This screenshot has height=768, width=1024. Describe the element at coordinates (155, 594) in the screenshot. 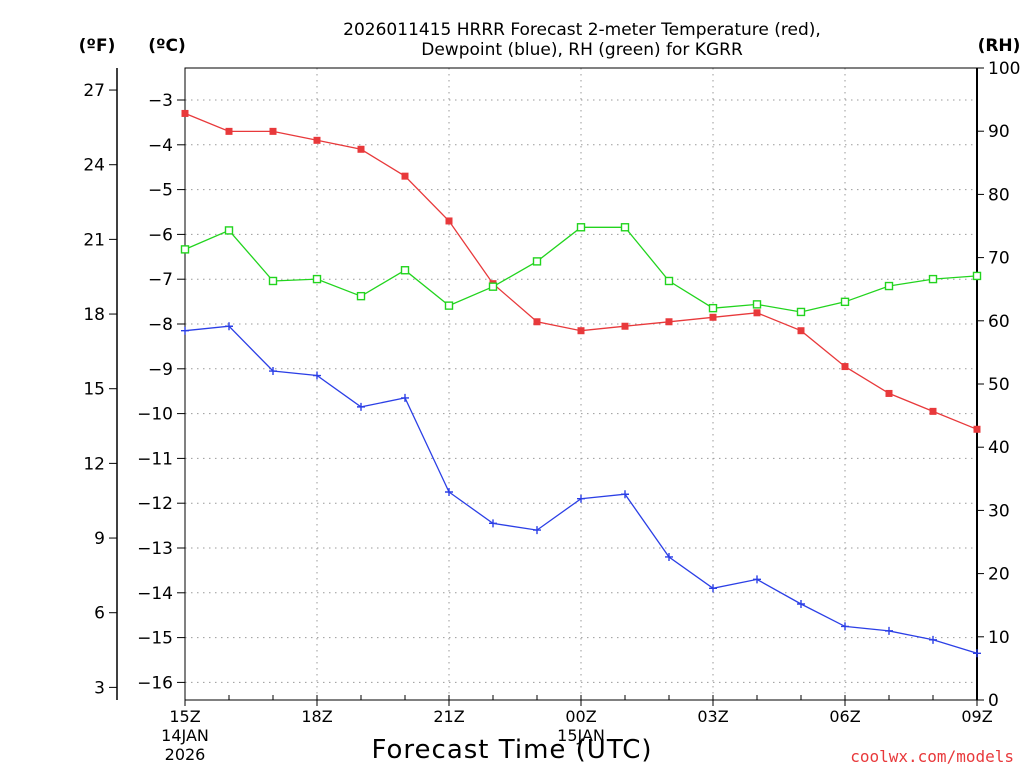

I see `celsius-tick-label: −14` at that location.